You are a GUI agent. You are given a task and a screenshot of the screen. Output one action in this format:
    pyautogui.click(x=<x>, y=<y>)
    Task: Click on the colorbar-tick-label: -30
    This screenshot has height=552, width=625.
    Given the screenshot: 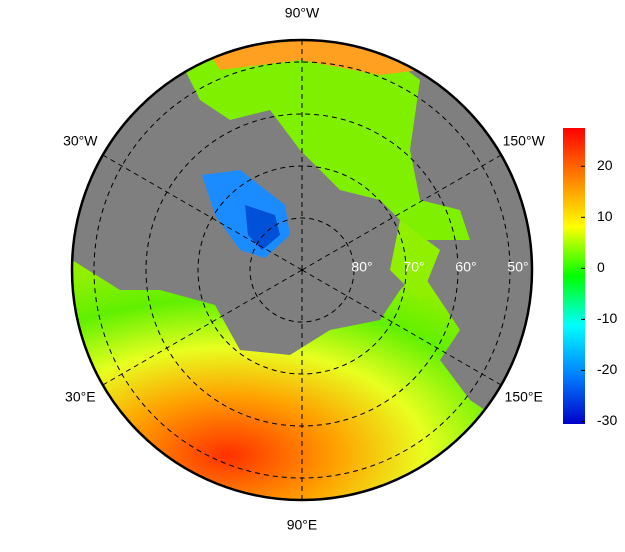 What is the action you would take?
    pyautogui.click(x=607, y=420)
    